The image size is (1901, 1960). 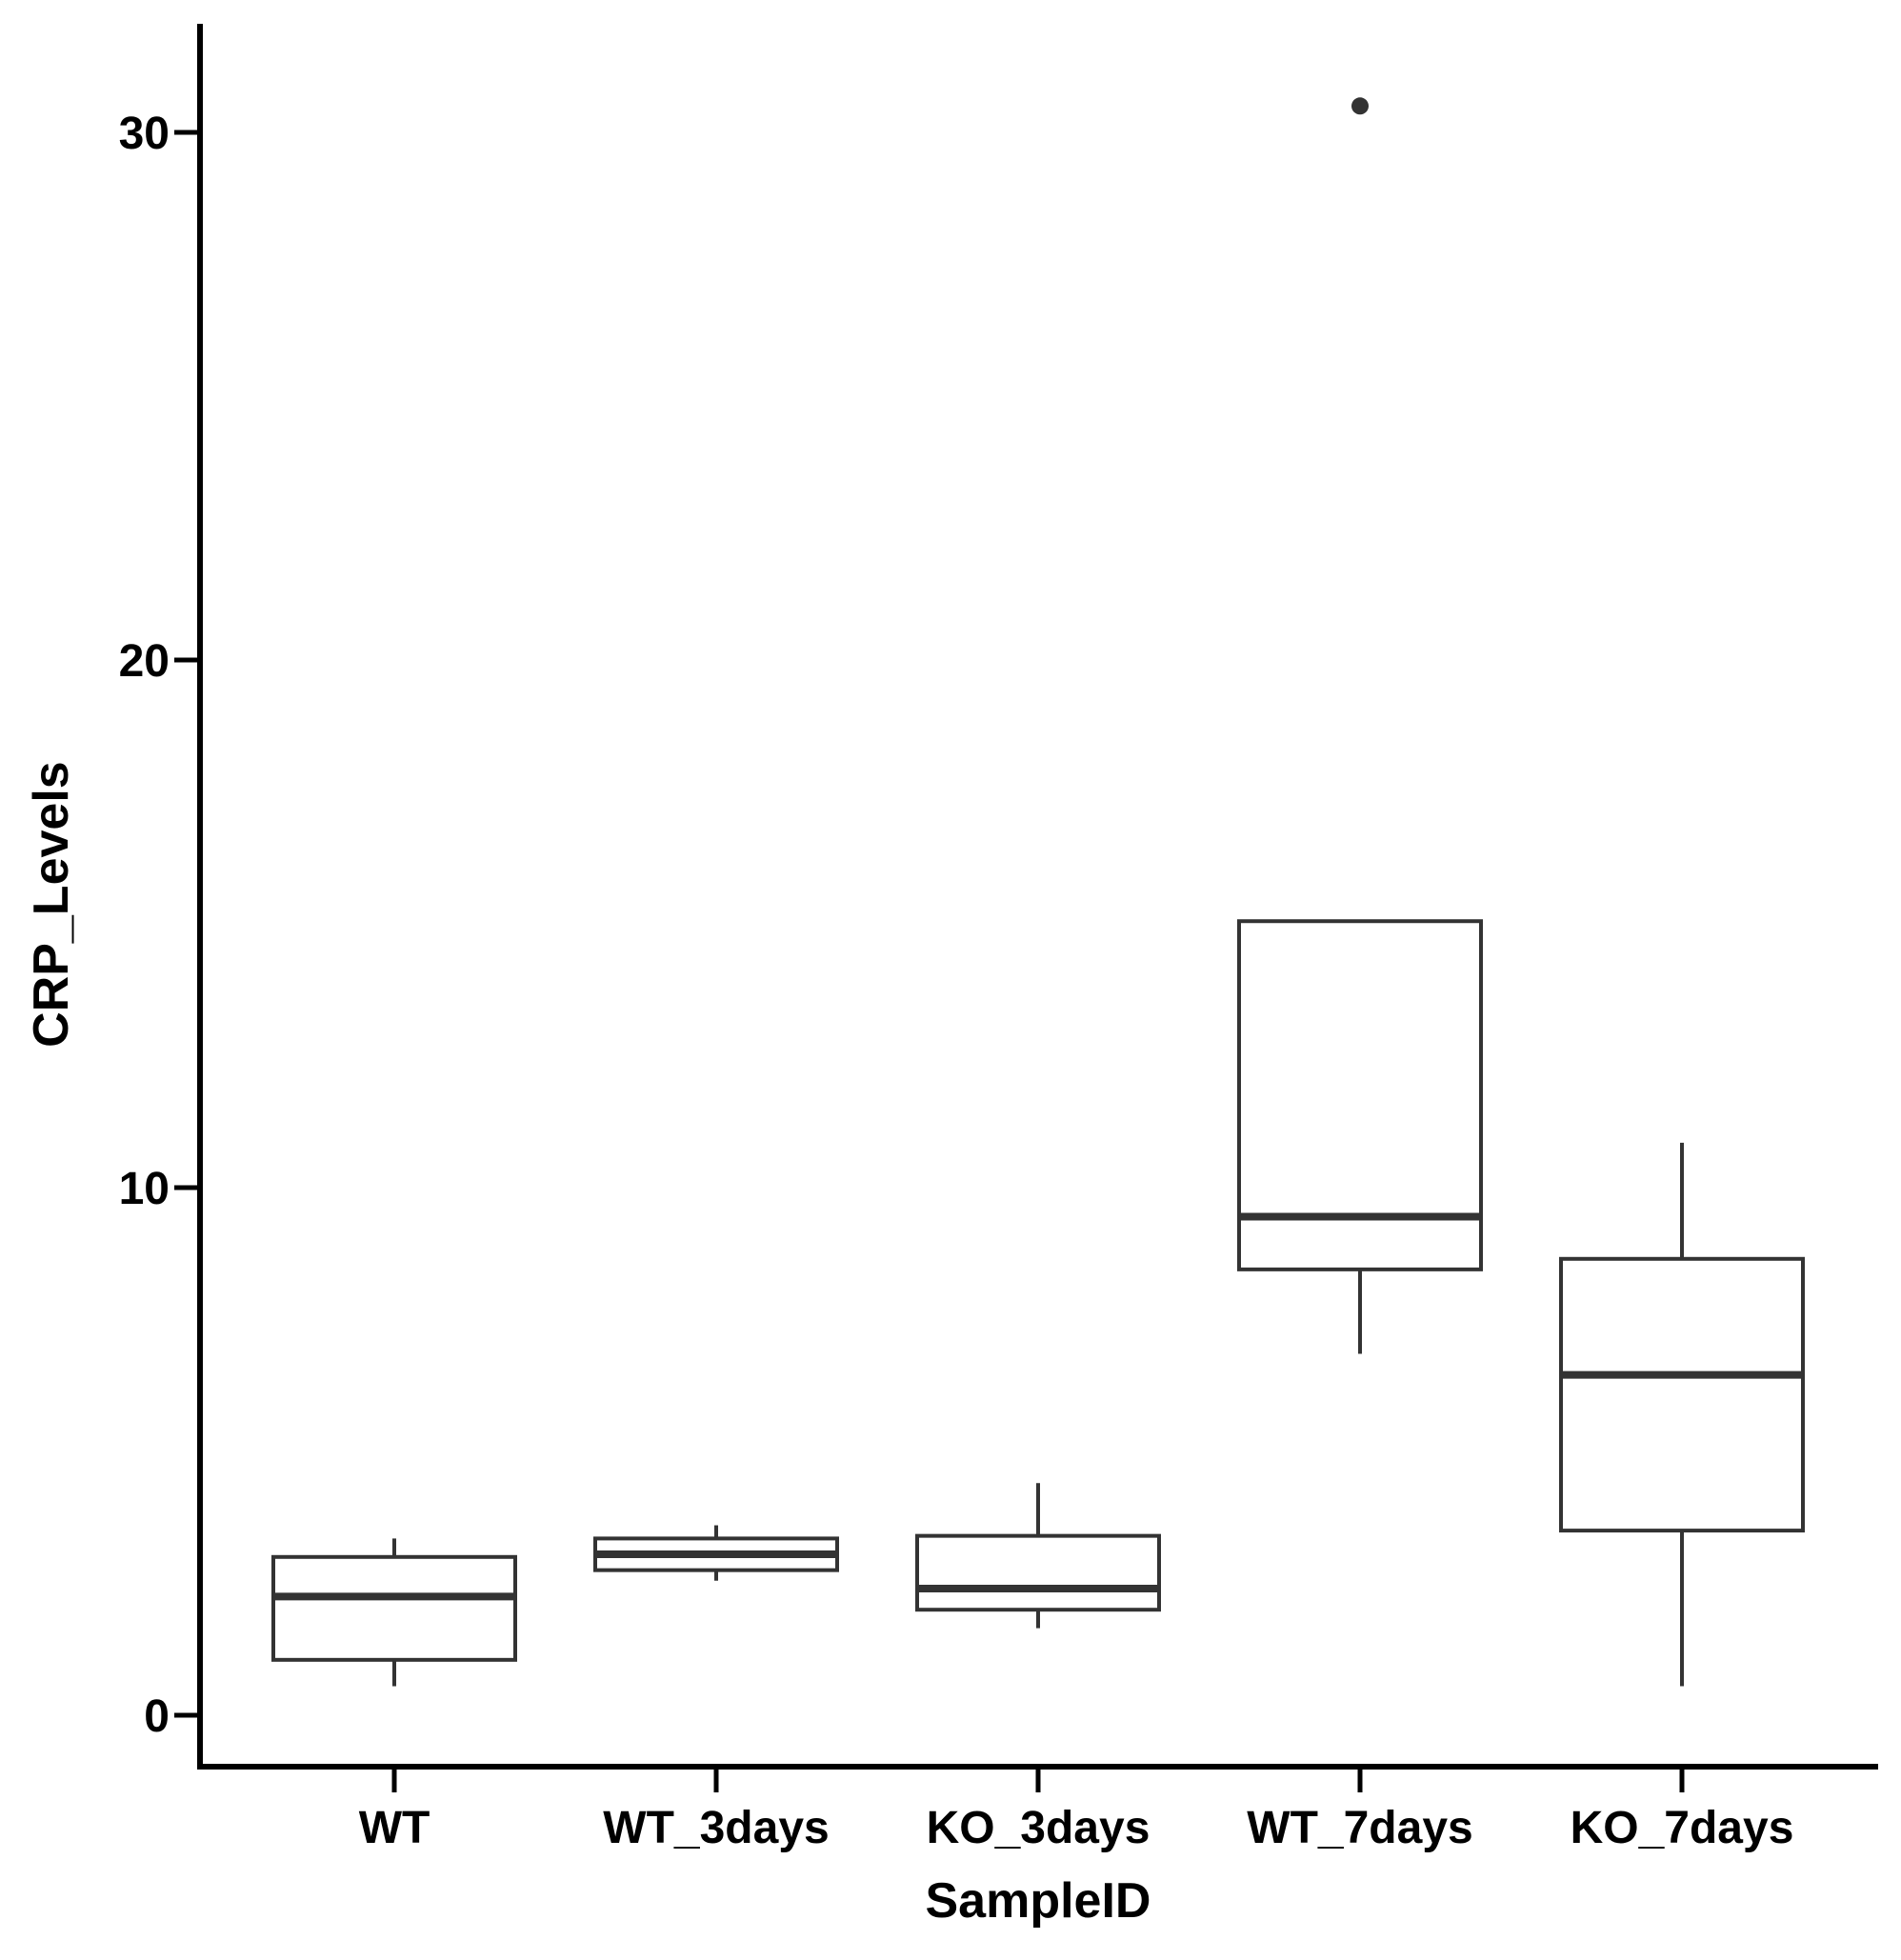 What do you see at coordinates (1682, 1828) in the screenshot?
I see `x-tick-label: KO_7days` at bounding box center [1682, 1828].